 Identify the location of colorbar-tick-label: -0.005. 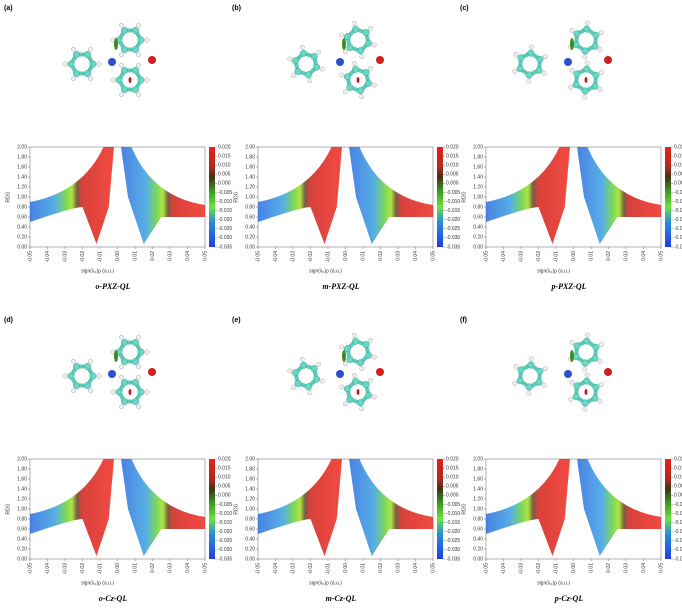
(678, 505).